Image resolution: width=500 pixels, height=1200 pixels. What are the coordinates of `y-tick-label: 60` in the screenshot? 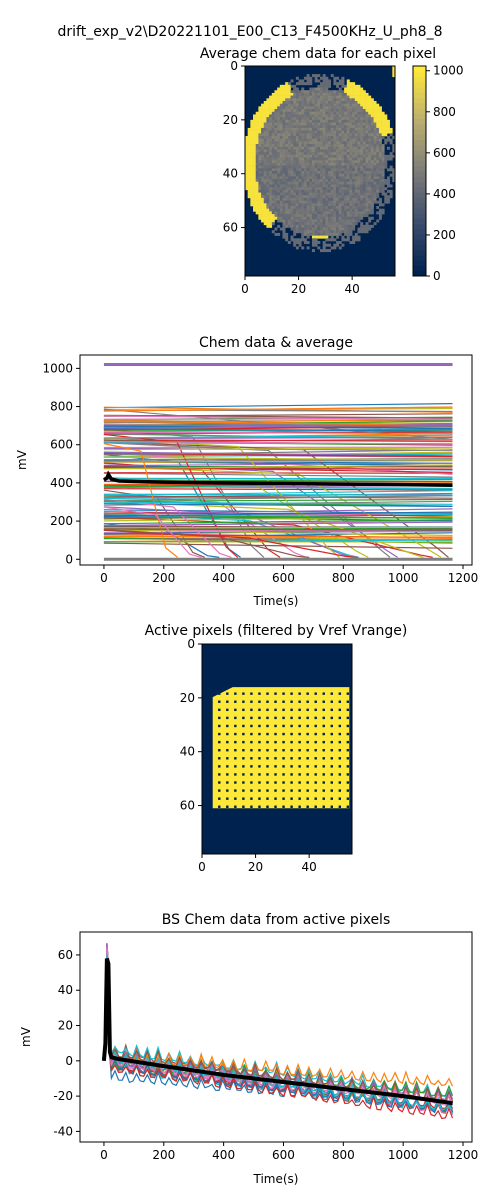 It's located at (65, 955).